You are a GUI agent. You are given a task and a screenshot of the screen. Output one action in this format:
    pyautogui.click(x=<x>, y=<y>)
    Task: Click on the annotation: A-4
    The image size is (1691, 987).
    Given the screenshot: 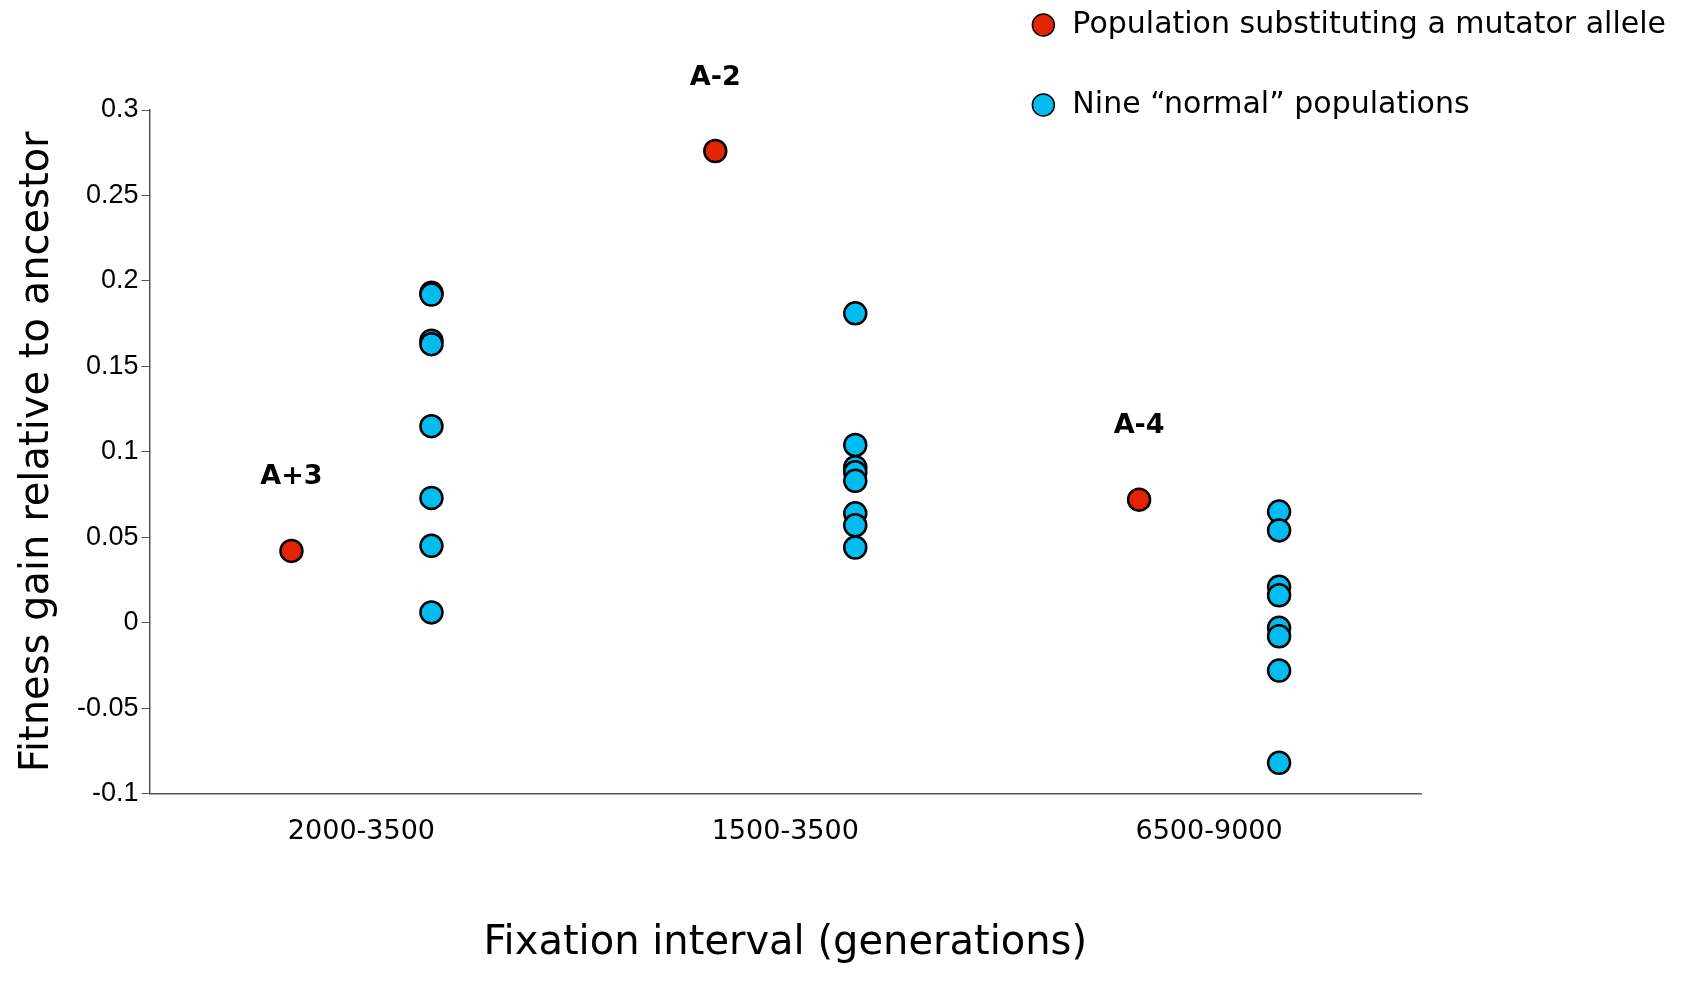 What is the action you would take?
    pyautogui.click(x=1139, y=424)
    